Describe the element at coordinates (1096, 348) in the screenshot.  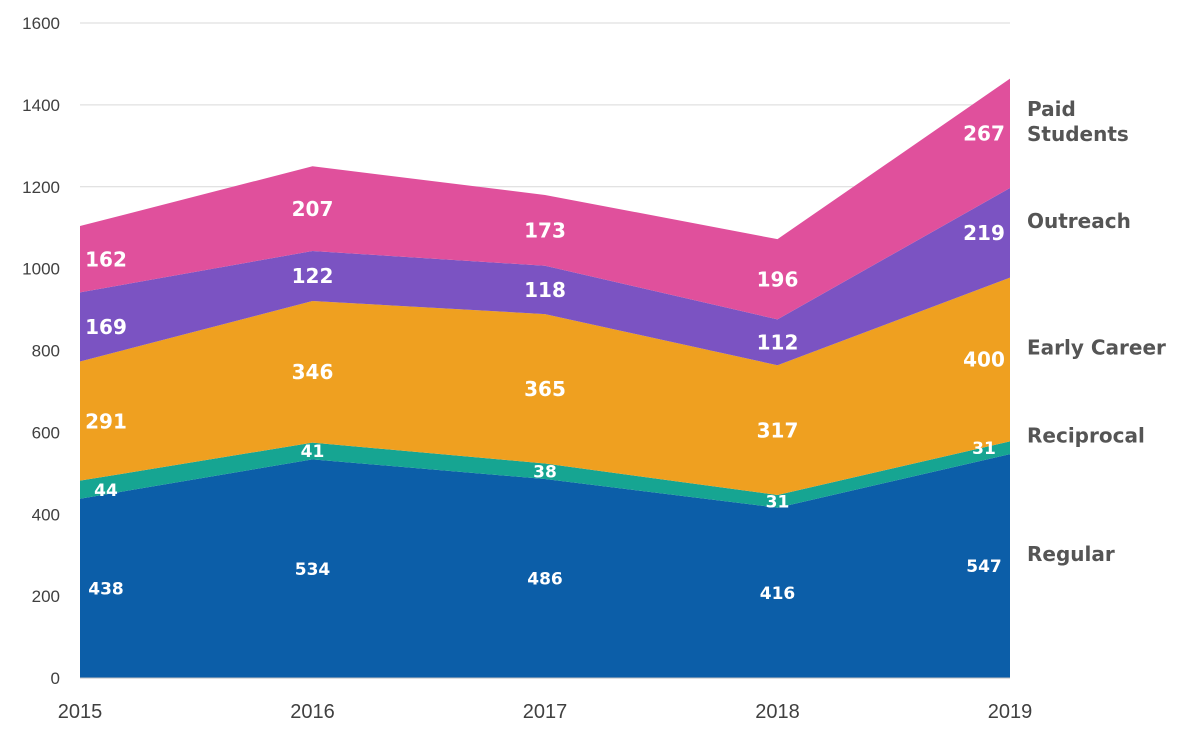
I see `legend-item-early-career: Early Career` at that location.